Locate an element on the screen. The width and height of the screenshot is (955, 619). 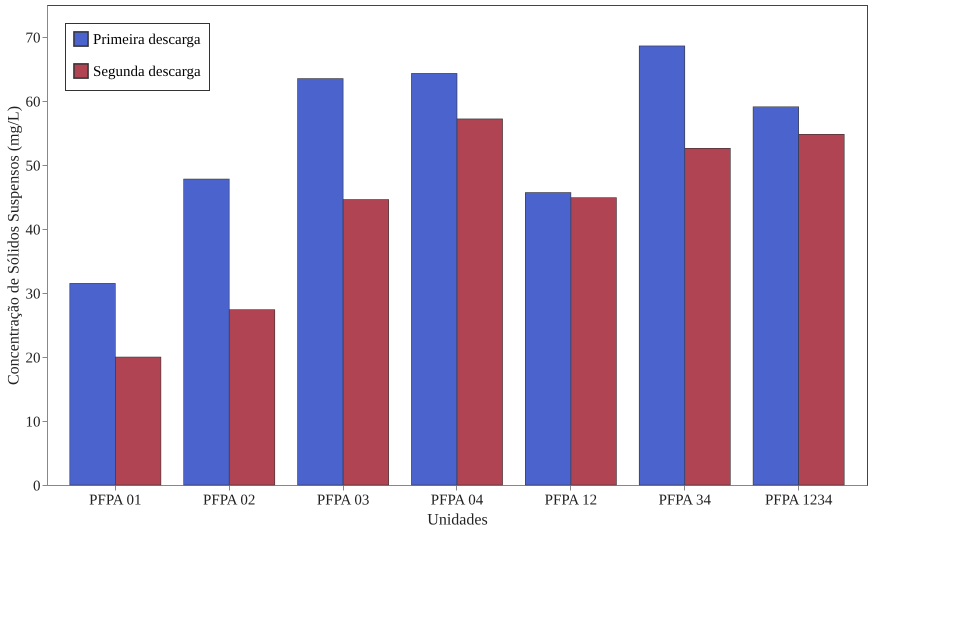
y-tick-label: 0 is located at coordinates (36, 486).